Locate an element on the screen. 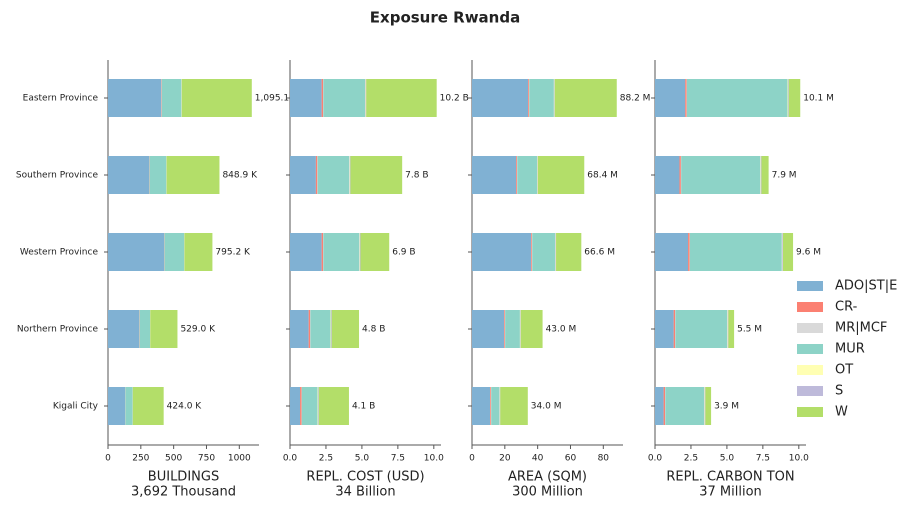  x-tick-label: 0.0 is located at coordinates (290, 459).